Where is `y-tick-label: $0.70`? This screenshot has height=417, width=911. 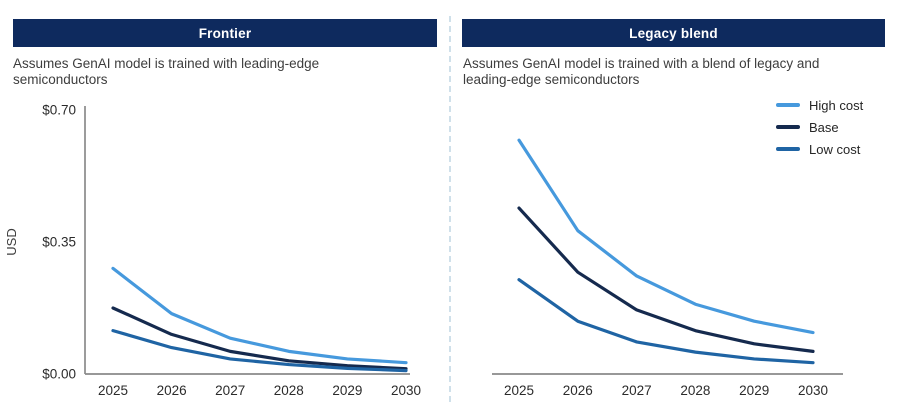 y-tick-label: $0.70 is located at coordinates (59, 110).